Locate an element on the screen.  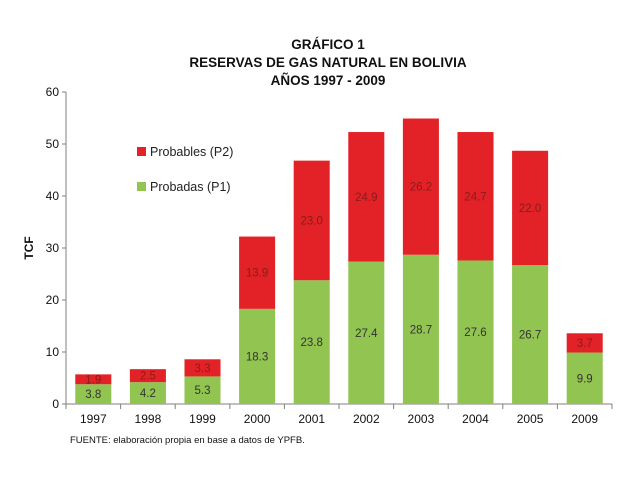
y-tick-label: 0 is located at coordinates (55, 404).